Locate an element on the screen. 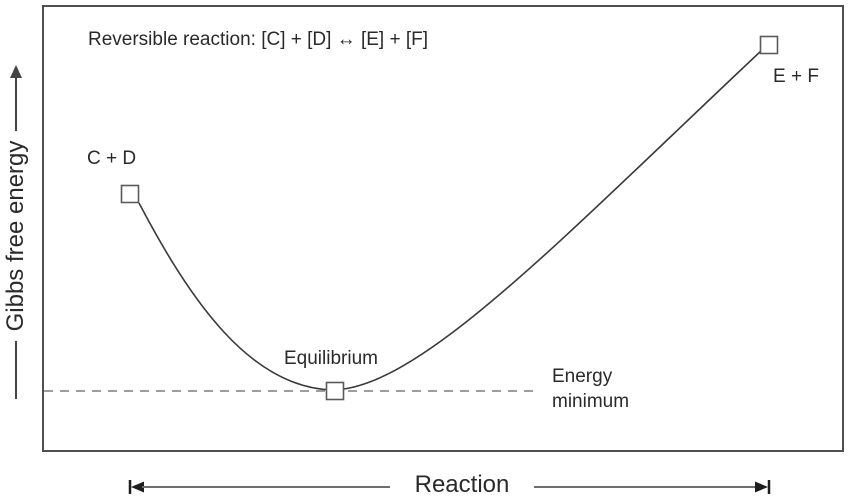 This screenshot has width=850, height=500. marker-reactants is located at coordinates (130, 194).